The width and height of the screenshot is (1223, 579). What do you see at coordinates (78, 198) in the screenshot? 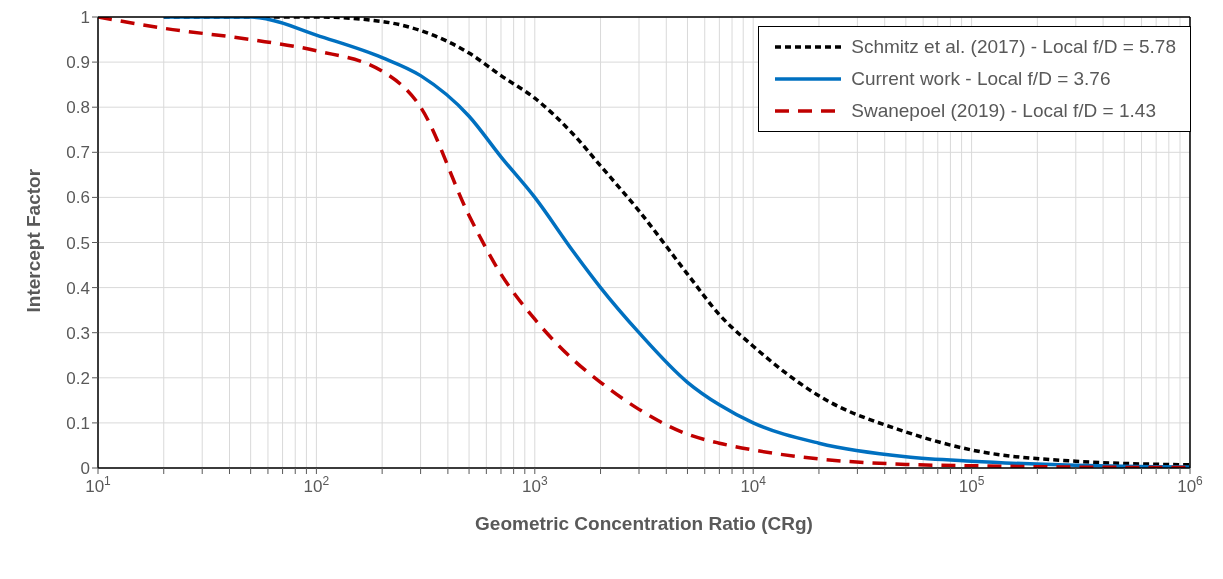
I see `y-tick-label: 0.6` at bounding box center [78, 198].